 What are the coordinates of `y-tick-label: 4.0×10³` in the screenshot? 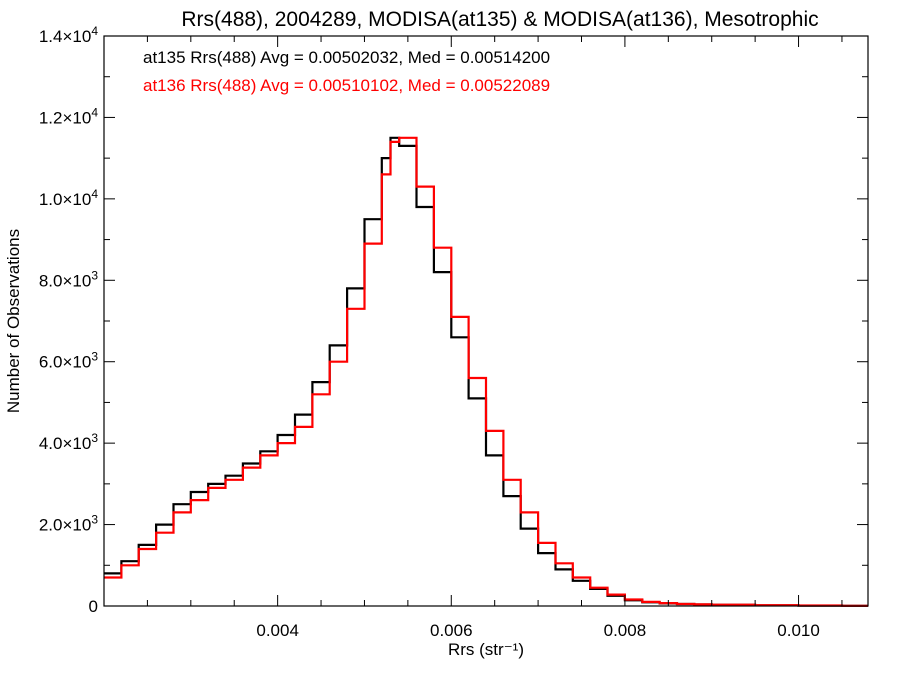 It's located at (68, 442).